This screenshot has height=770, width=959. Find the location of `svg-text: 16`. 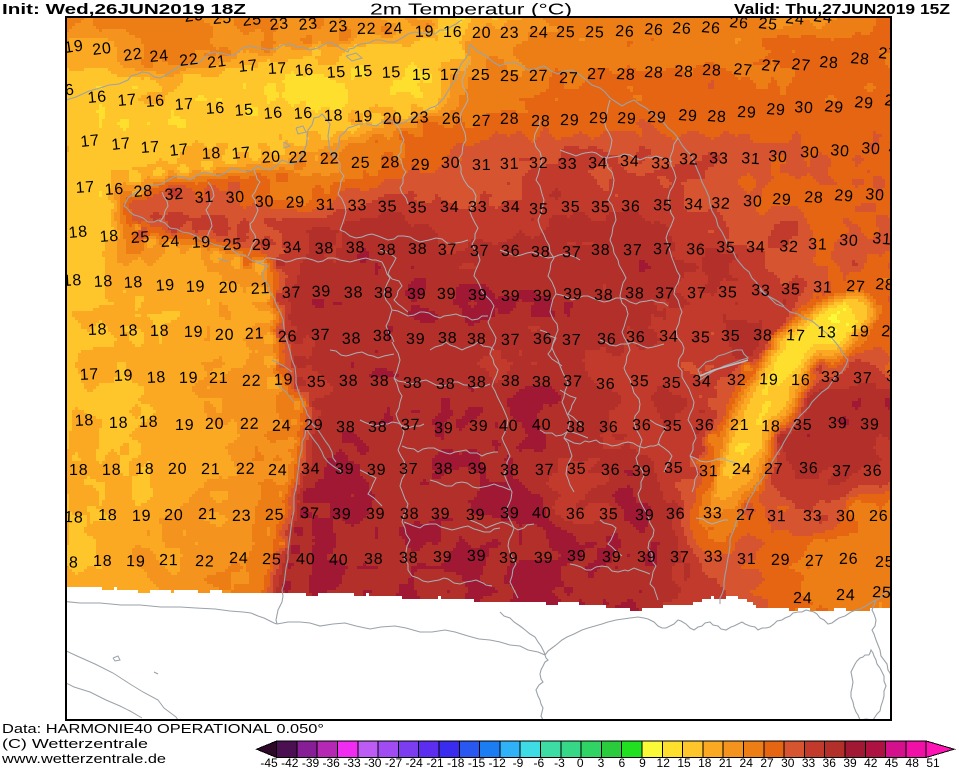

svg-text: 16 is located at coordinates (801, 380).